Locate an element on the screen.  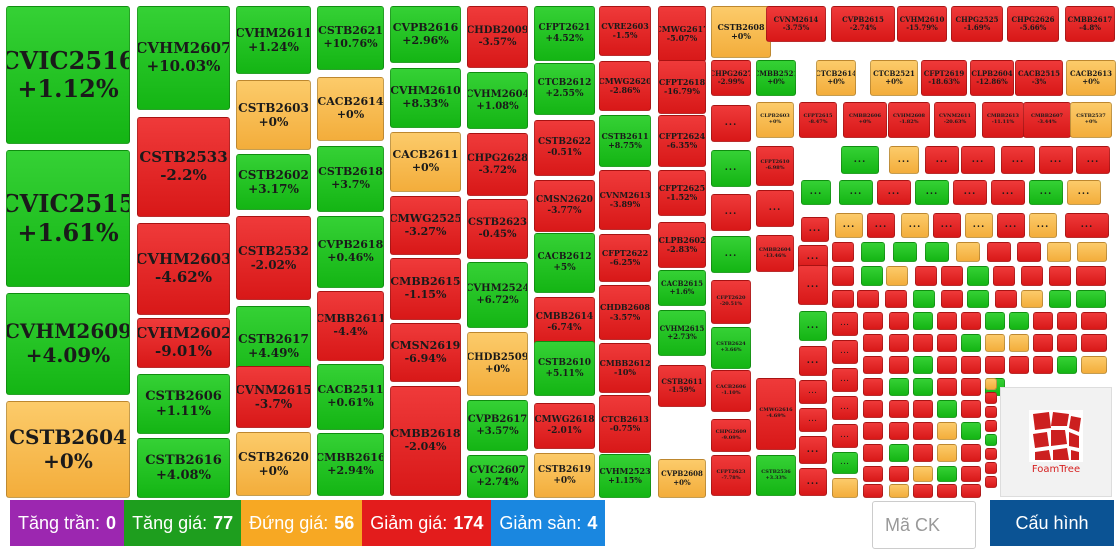
stock-tile: CVPB2615 -2.74% is located at coordinates (863, 24).